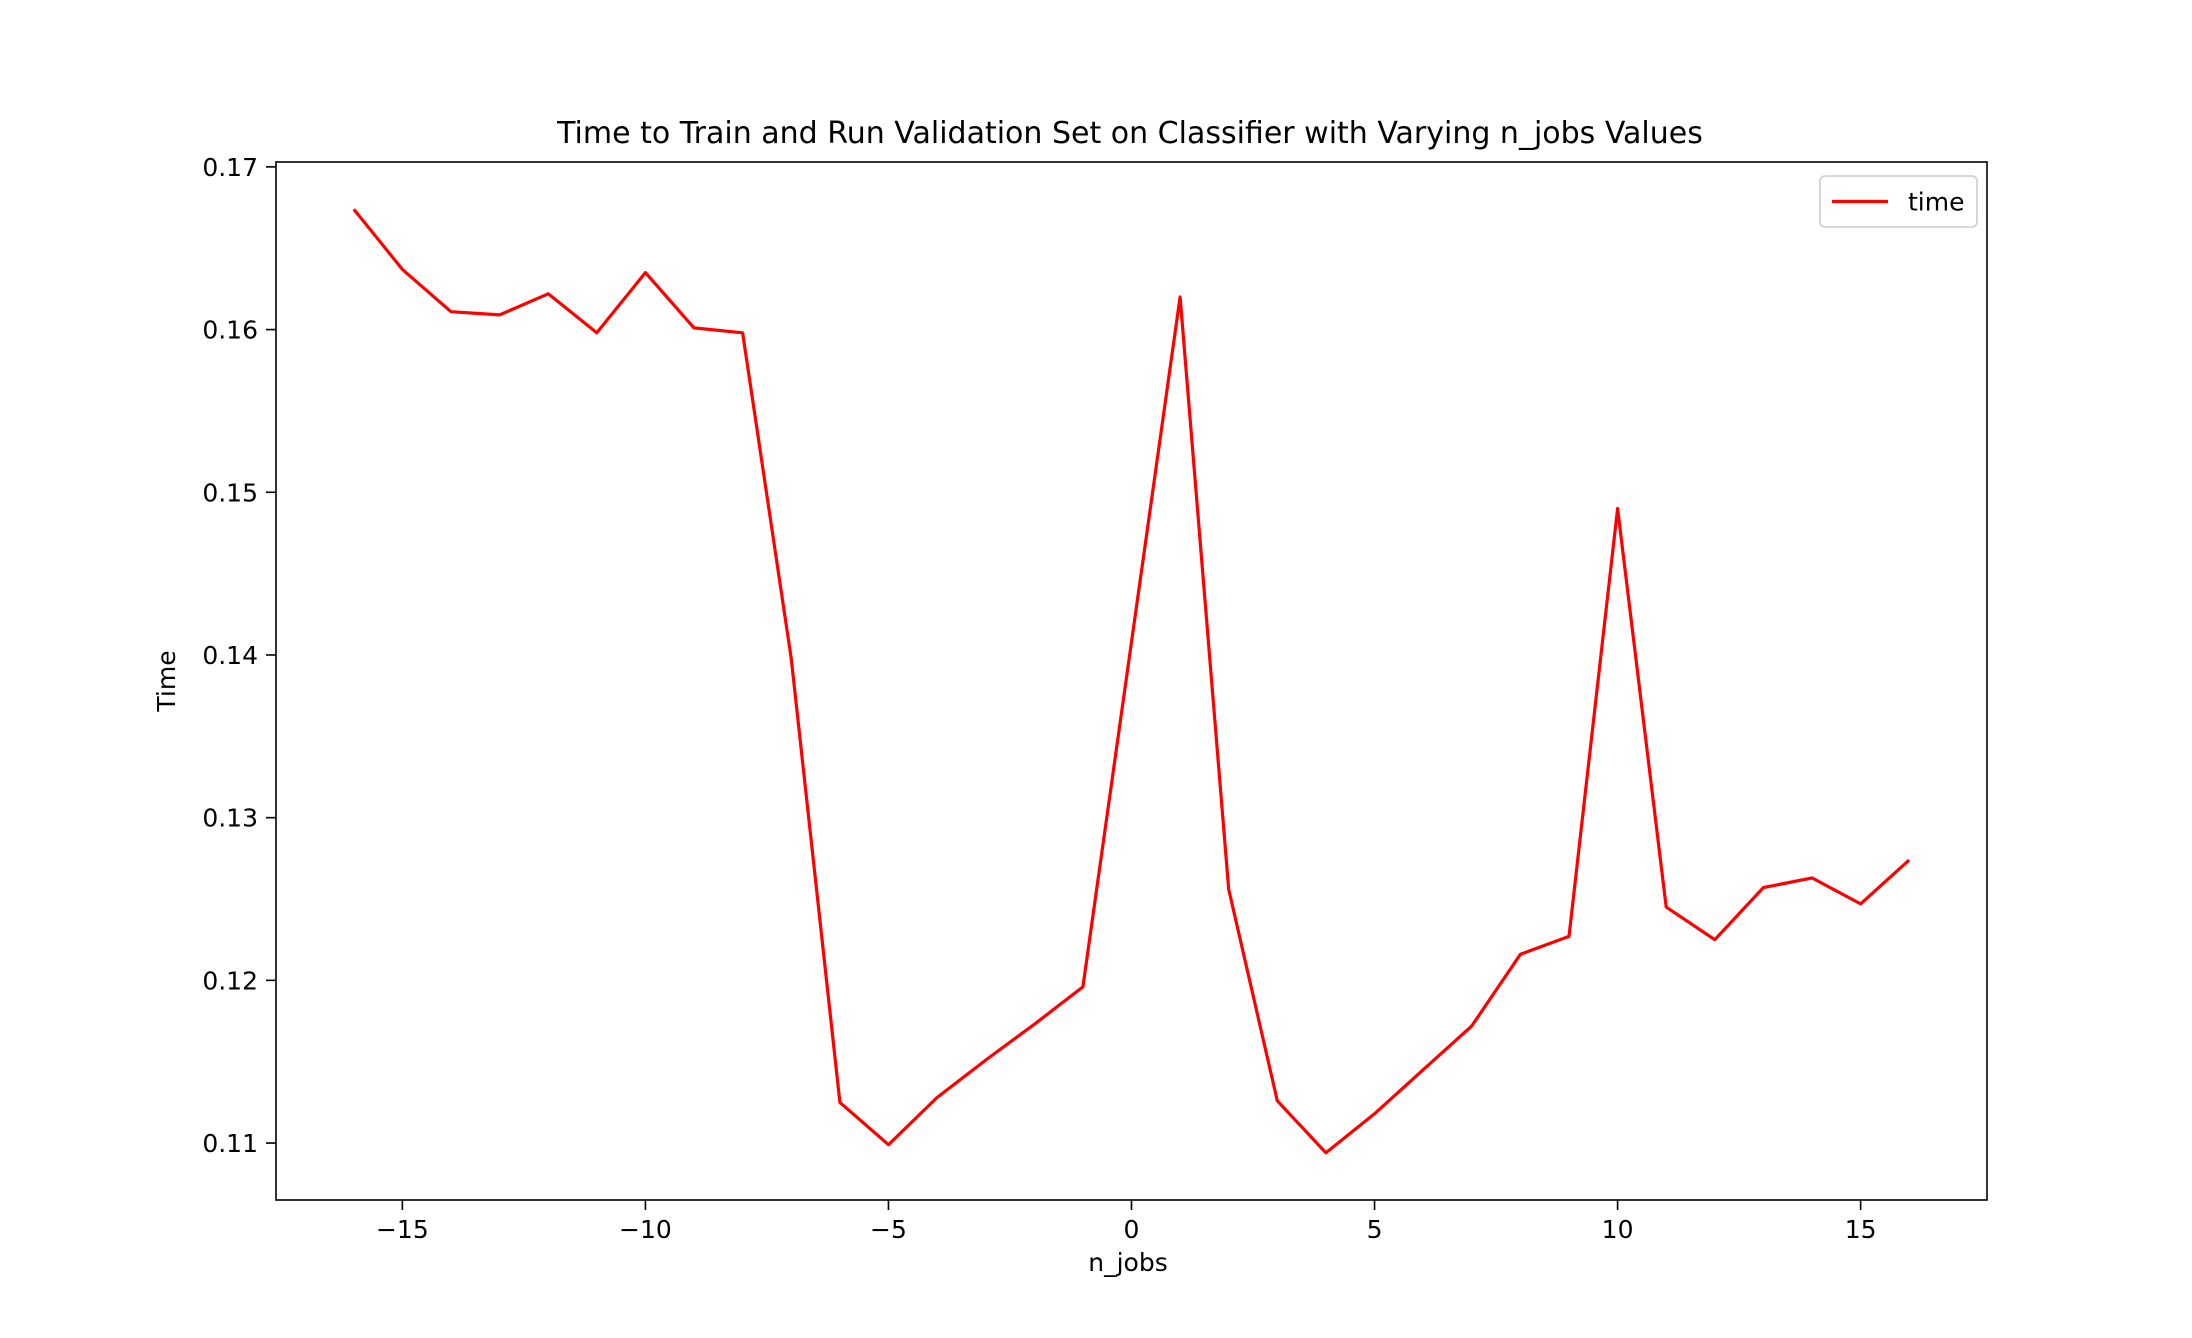 This screenshot has height=1338, width=2192. What do you see at coordinates (230, 330) in the screenshot?
I see `y-tick-label: 0.16` at bounding box center [230, 330].